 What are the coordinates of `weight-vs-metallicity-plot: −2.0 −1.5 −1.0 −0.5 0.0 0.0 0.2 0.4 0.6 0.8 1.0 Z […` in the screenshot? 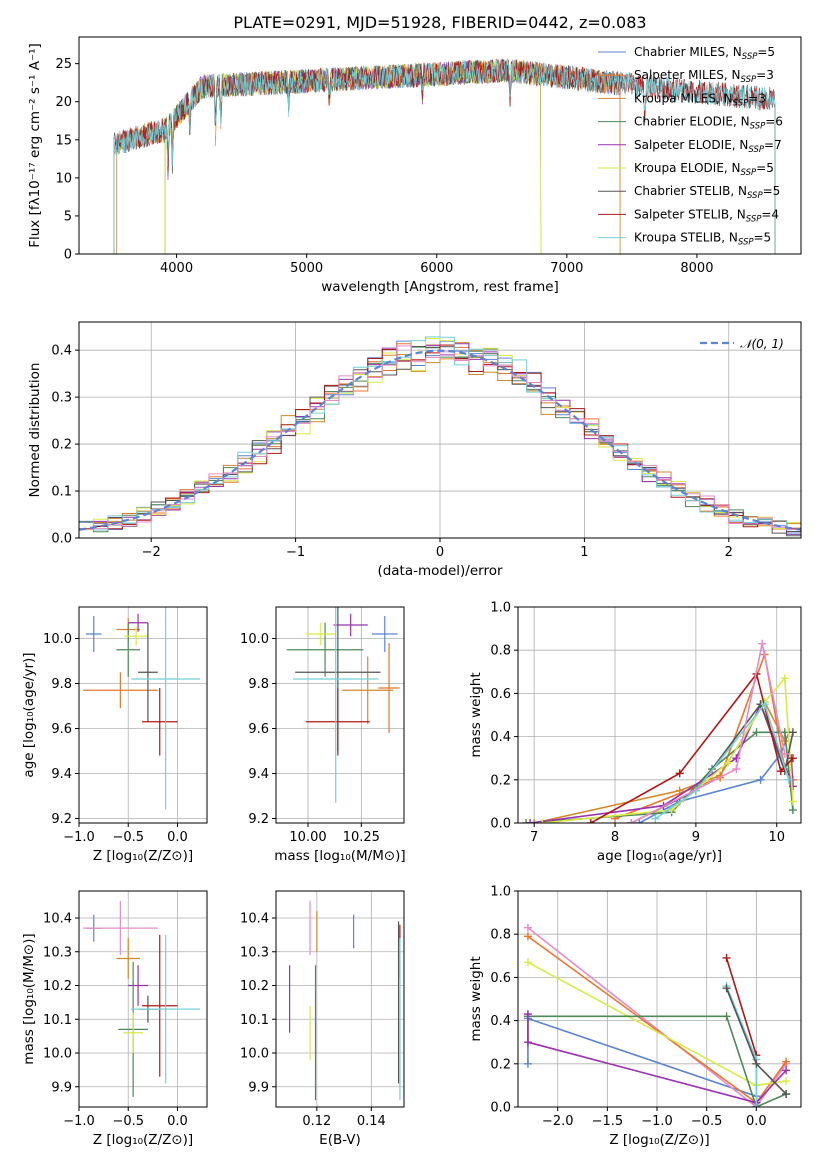 It's located at (635, 1016).